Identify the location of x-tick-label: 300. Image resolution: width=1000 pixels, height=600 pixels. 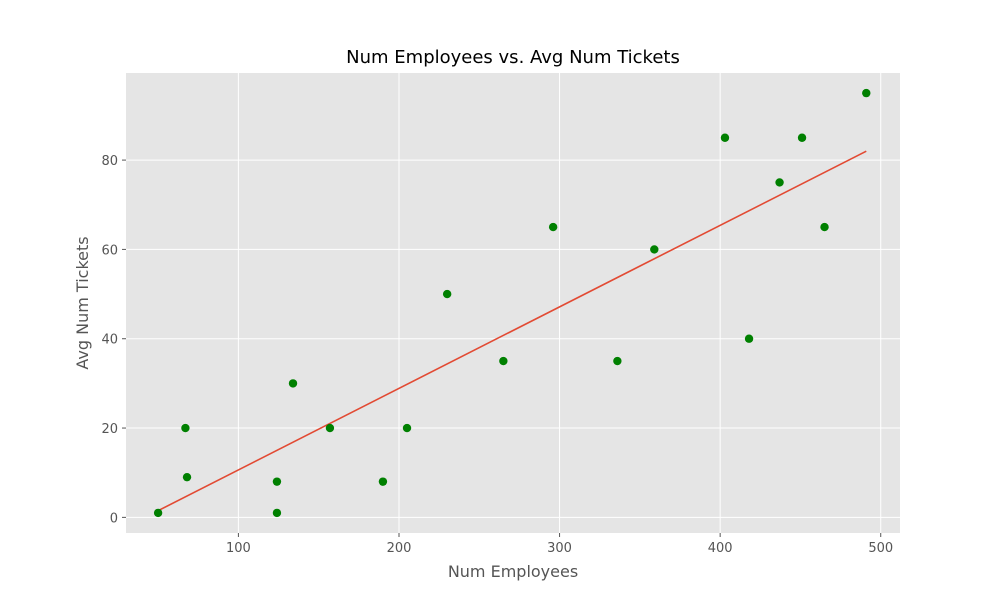
(559, 548).